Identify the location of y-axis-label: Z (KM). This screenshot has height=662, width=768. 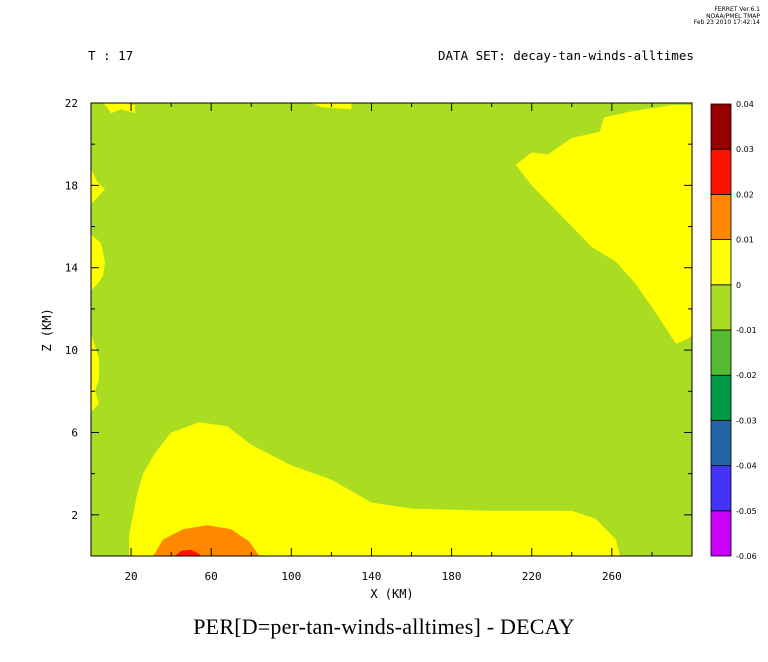
(47, 329).